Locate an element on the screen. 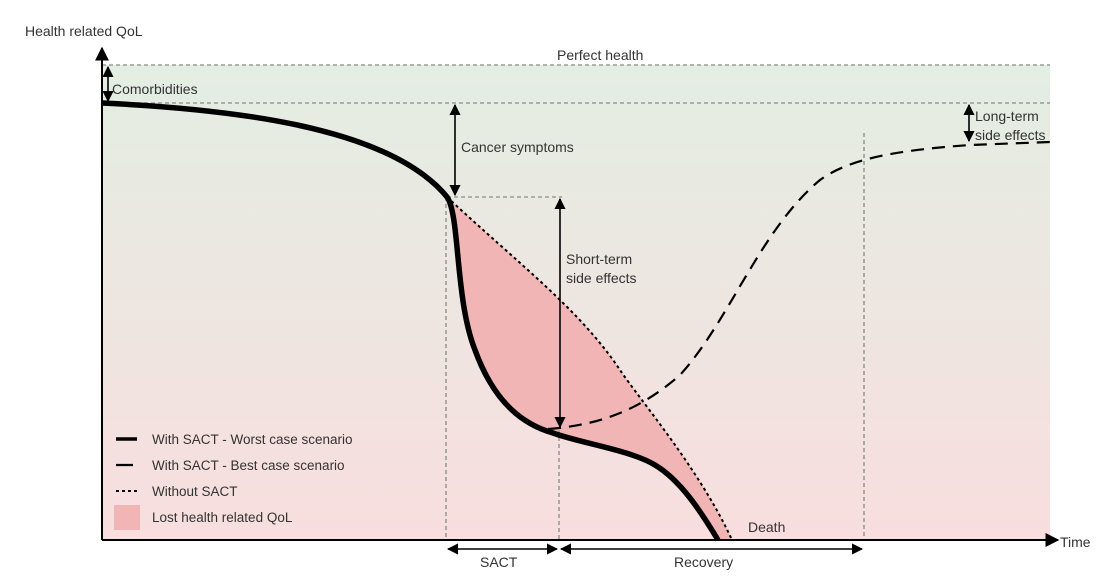 The height and width of the screenshot is (579, 1102). legend-label-best-case: With SACT - Best case scenario is located at coordinates (248, 465).